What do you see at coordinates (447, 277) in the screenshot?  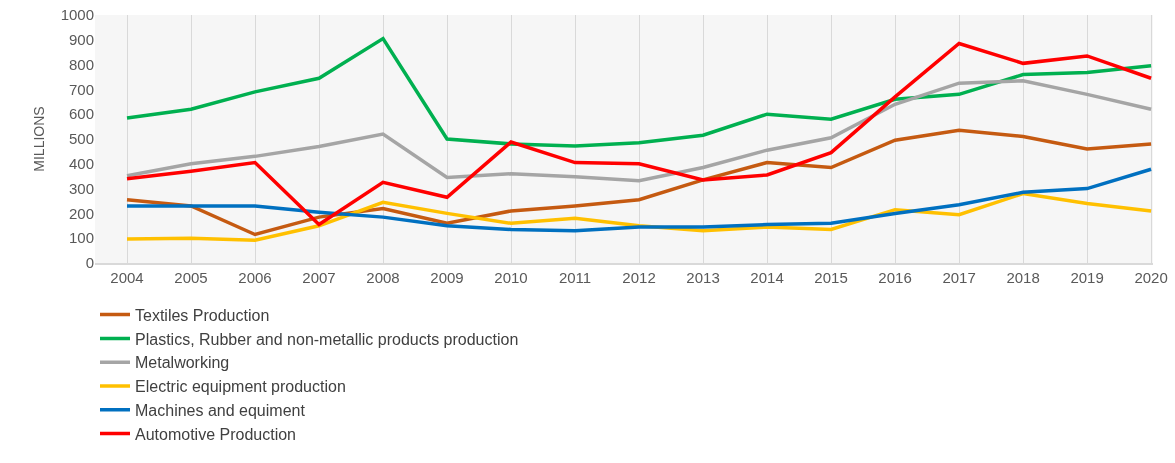 I see `x-tick-label: 2009` at bounding box center [447, 277].